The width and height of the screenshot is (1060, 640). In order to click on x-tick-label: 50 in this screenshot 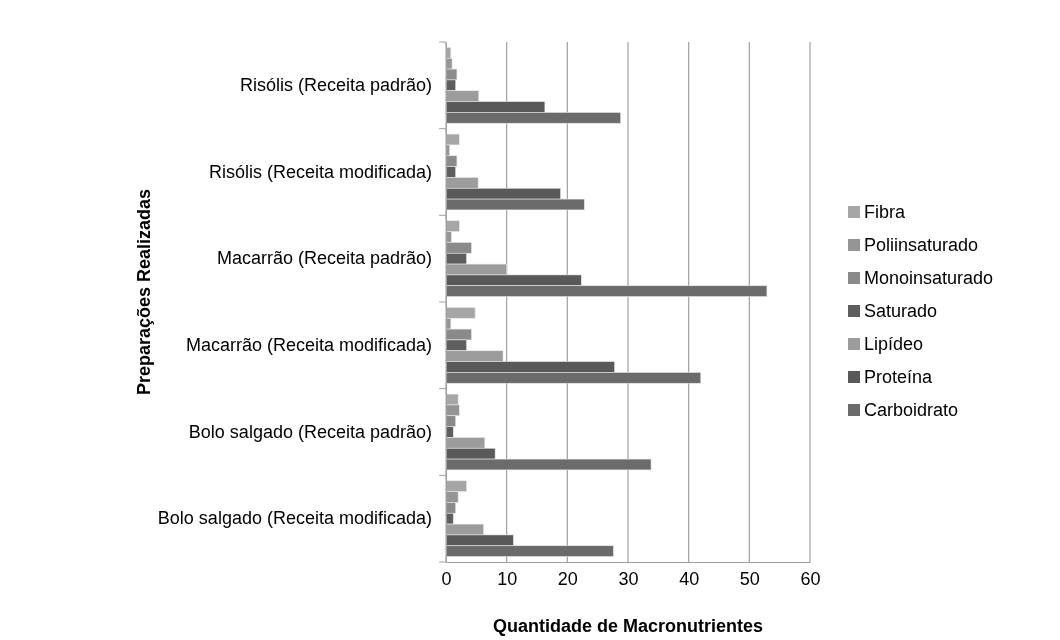, I will do `click(749, 578)`.